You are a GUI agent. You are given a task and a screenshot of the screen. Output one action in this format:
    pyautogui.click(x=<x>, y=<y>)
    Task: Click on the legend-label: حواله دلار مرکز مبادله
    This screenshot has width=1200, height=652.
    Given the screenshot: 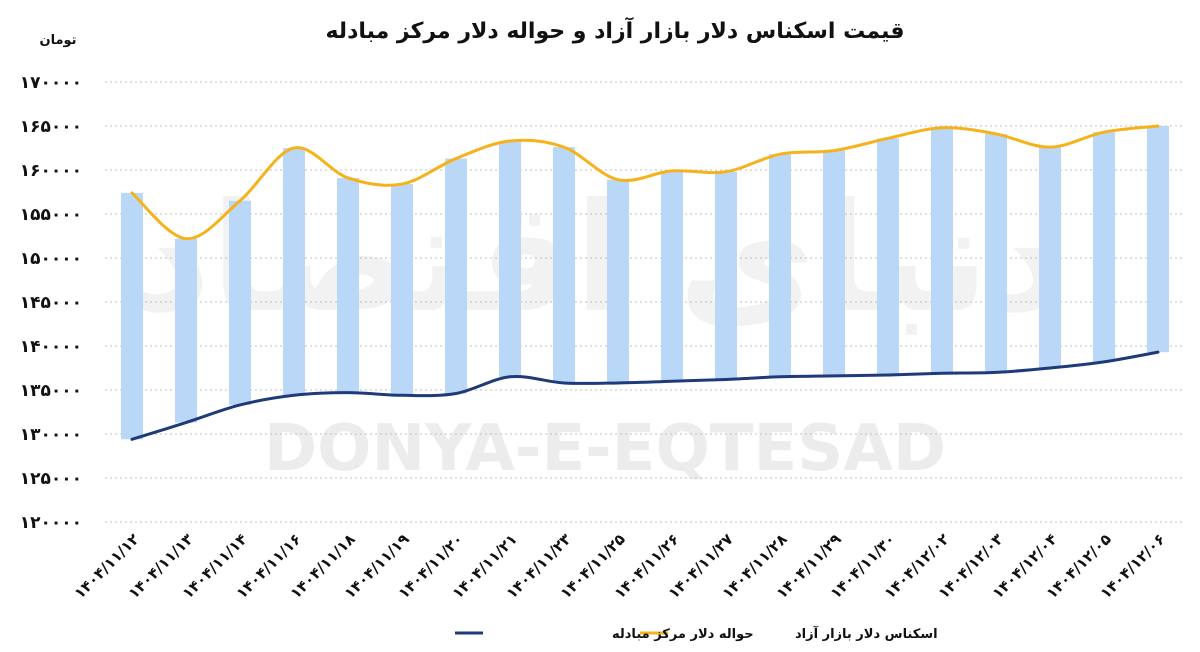 What is the action you would take?
    pyautogui.click(x=683, y=634)
    